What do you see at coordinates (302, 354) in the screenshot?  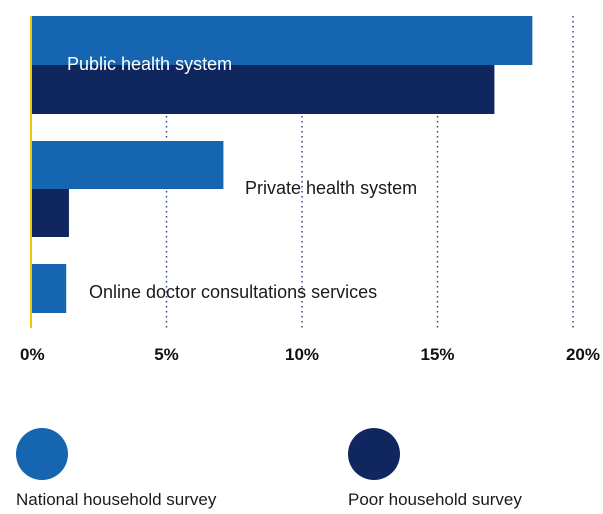 I see `tick-label-2: 10%` at bounding box center [302, 354].